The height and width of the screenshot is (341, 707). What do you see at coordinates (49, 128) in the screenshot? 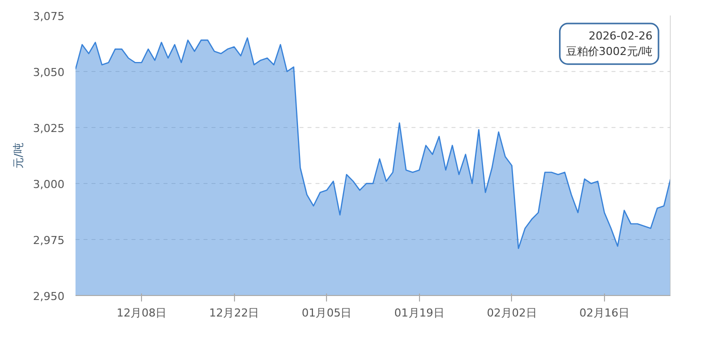
I see `y-tick-label: 3,025` at bounding box center [49, 128].